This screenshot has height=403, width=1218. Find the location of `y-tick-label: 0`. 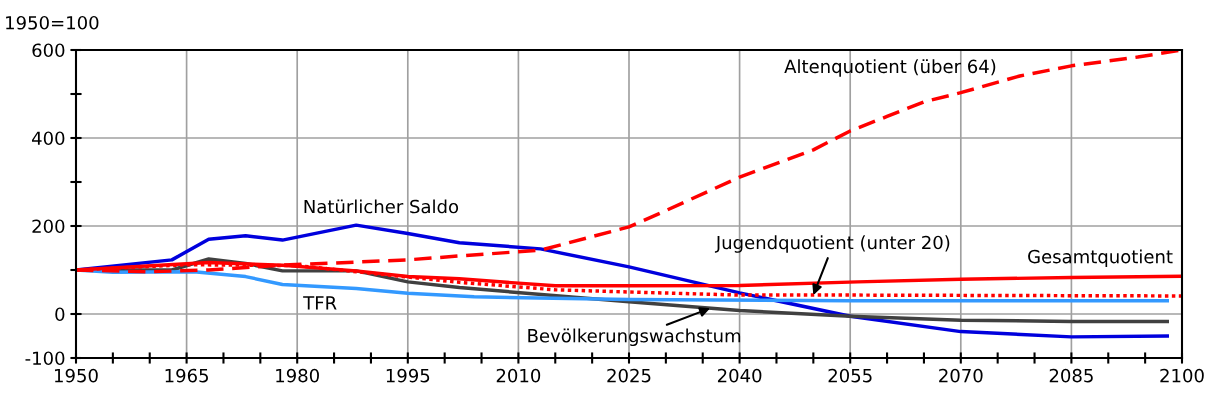

y-tick-label: 0 is located at coordinates (60, 314).